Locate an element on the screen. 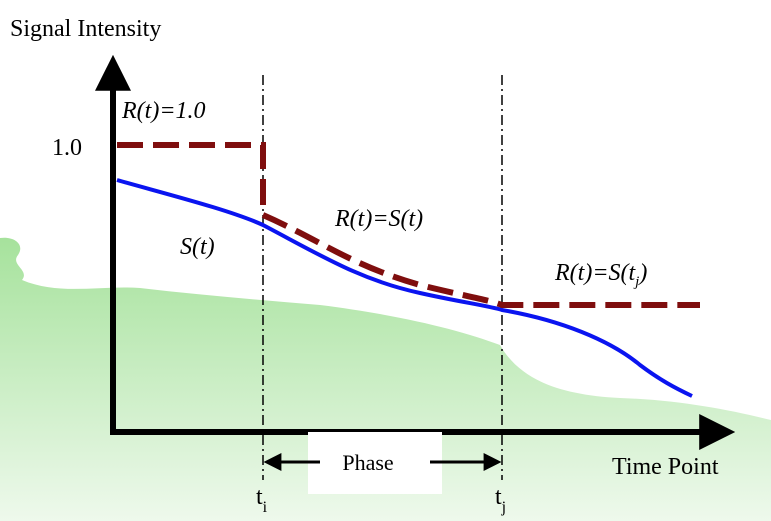 The image size is (771, 521). reference-after-close: ) is located at coordinates (642, 273).